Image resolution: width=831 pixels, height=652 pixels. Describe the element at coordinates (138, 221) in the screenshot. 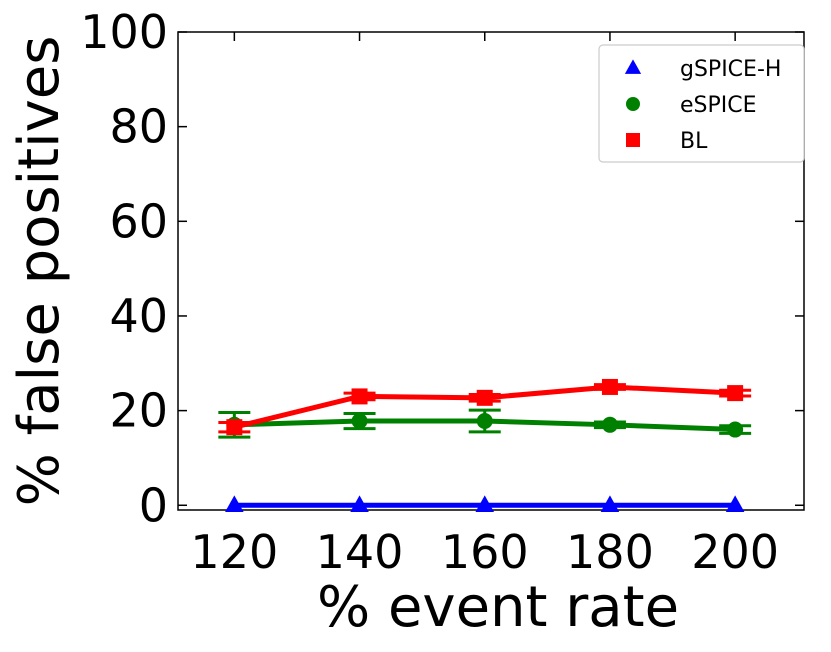

I see `y-tick-label: 60` at that location.